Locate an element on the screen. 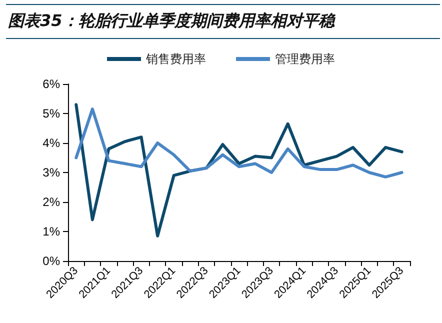 This screenshot has width=442, height=323. y-tick-label: 5% is located at coordinates (51, 113).